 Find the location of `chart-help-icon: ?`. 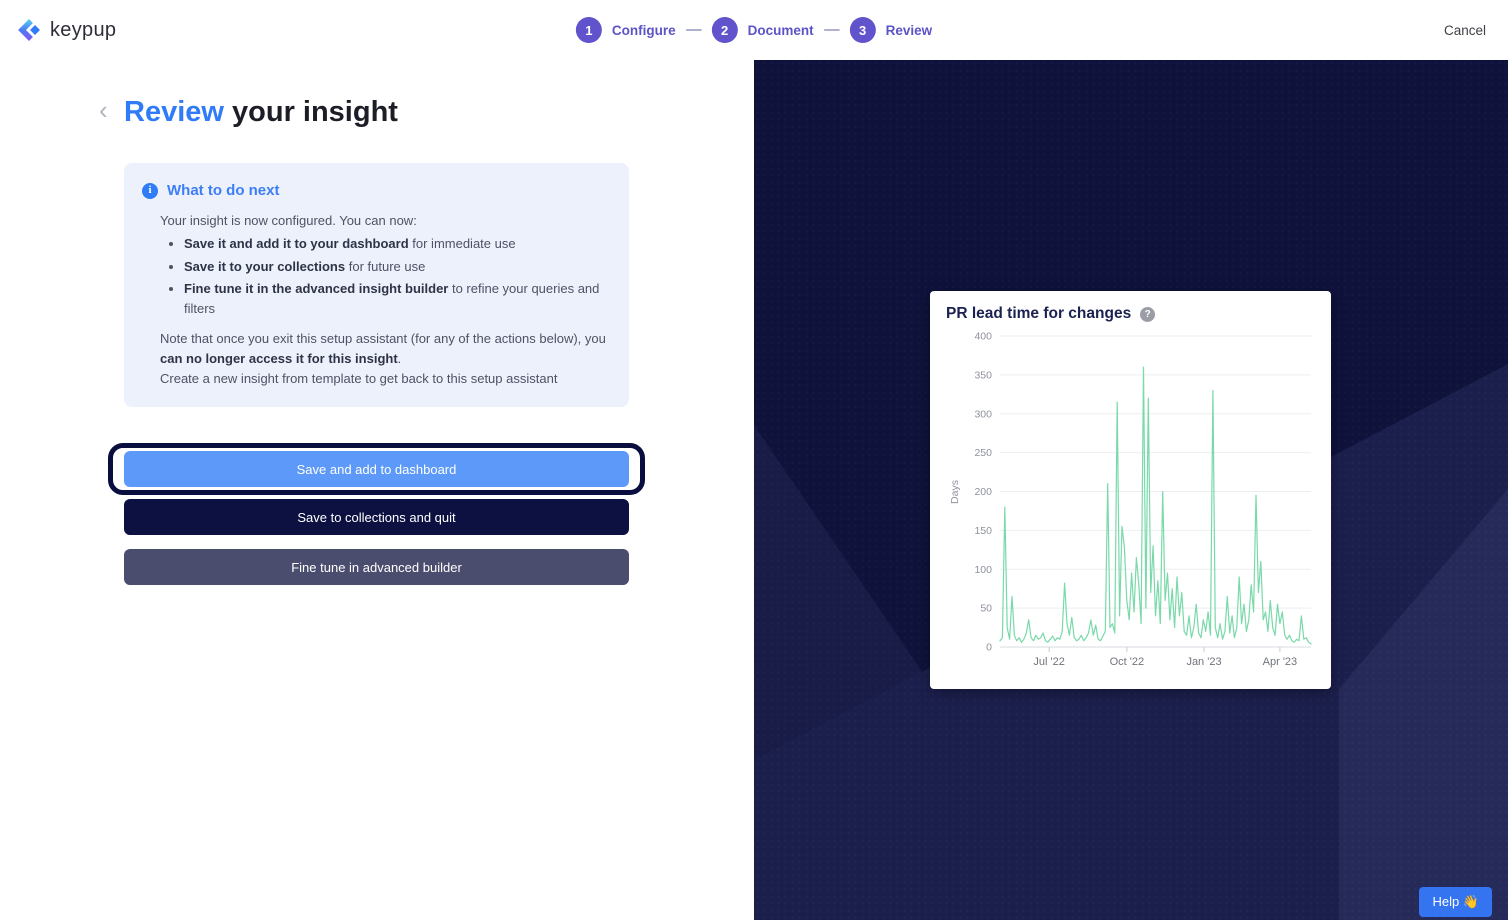

chart-help-icon: ? is located at coordinates (1148, 314).